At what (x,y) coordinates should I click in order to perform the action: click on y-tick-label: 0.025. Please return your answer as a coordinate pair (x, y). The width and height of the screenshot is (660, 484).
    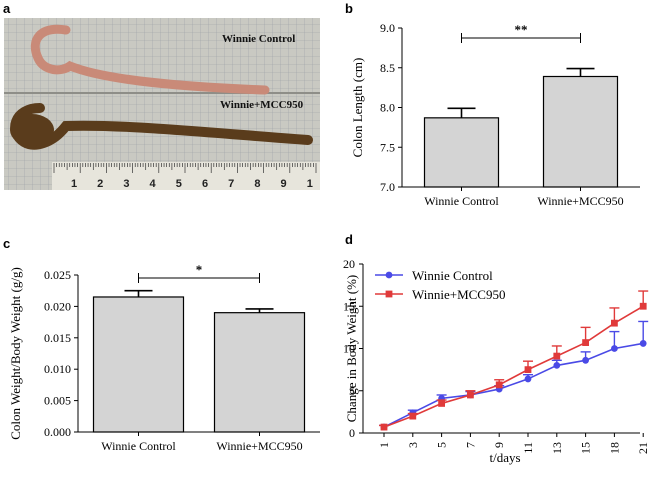
    Looking at the image, I should click on (57, 275).